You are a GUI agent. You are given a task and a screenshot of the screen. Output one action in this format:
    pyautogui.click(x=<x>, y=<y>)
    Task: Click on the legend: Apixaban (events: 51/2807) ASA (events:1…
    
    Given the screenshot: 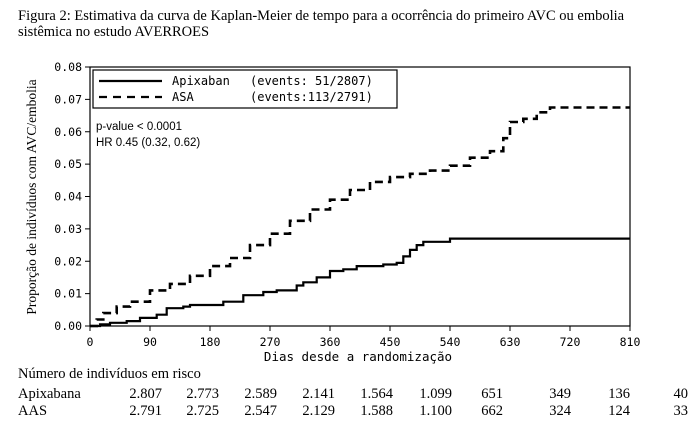 What is the action you would take?
    pyautogui.click(x=245, y=89)
    